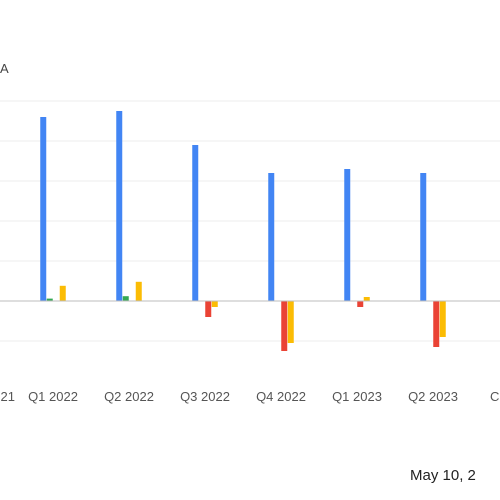 This screenshot has height=500, width=500. I want to click on x-tick-label: Q1 2023, so click(357, 396).